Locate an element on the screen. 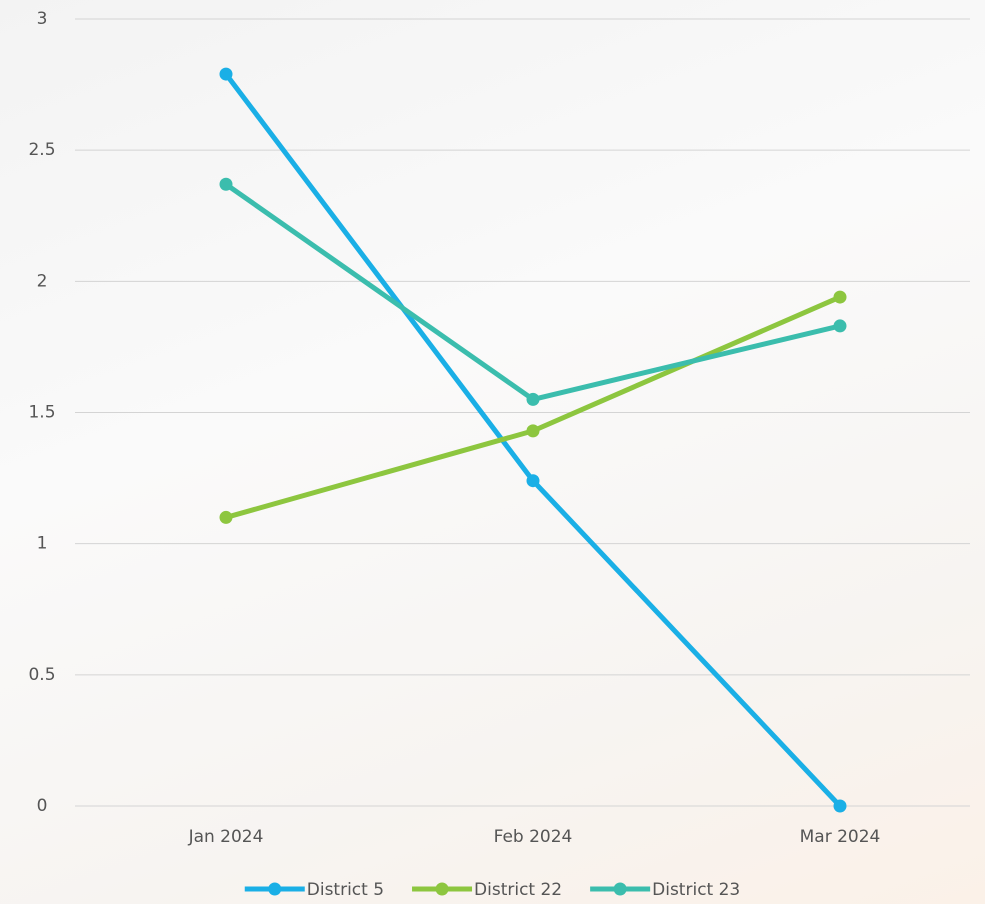  legend-label: District 23 is located at coordinates (696, 890).